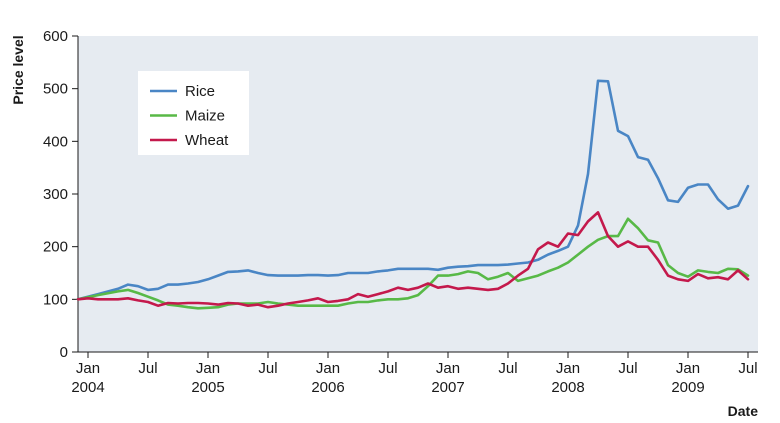 This screenshot has height=423, width=780. What do you see at coordinates (743, 411) in the screenshot?
I see `x-axis-title: Date` at bounding box center [743, 411].